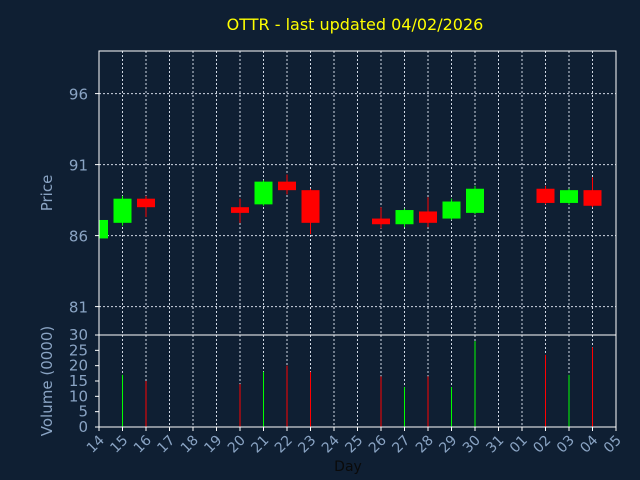  I want to click on volume-tick-label: 20, so click(78, 366).